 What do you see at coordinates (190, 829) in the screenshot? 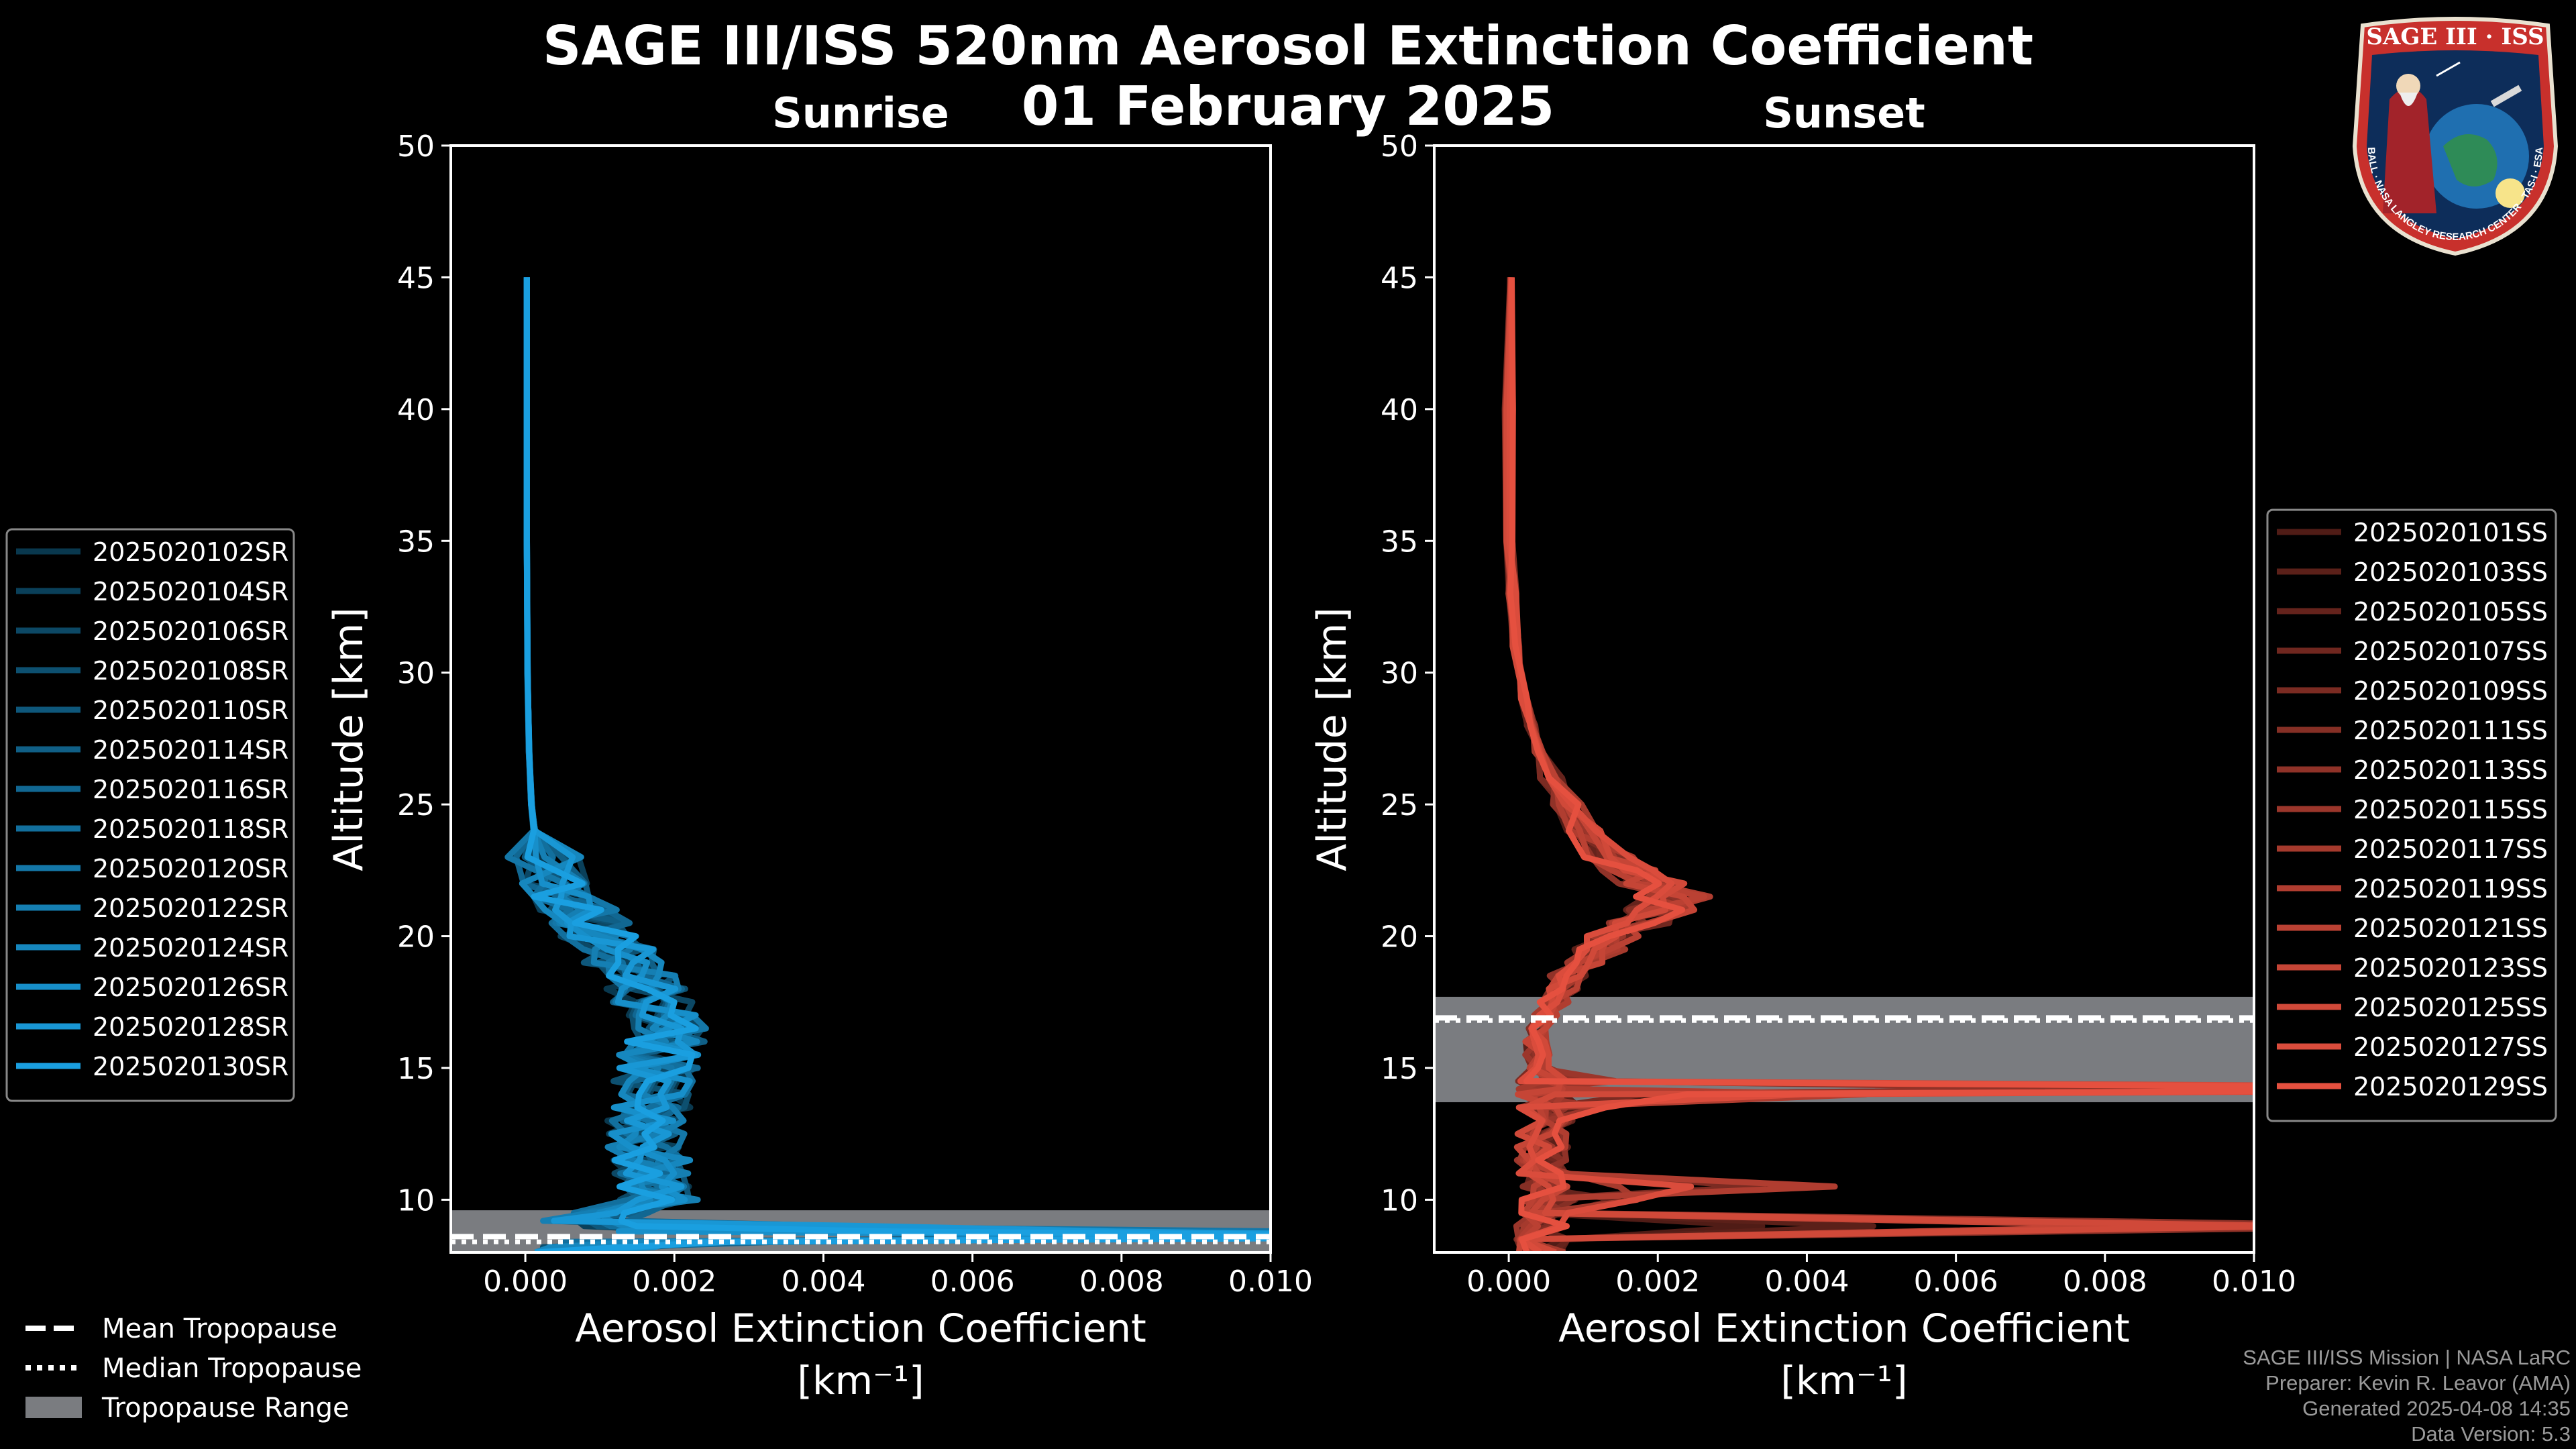
I see `legend-entry-label: 2025020118SR` at bounding box center [190, 829].